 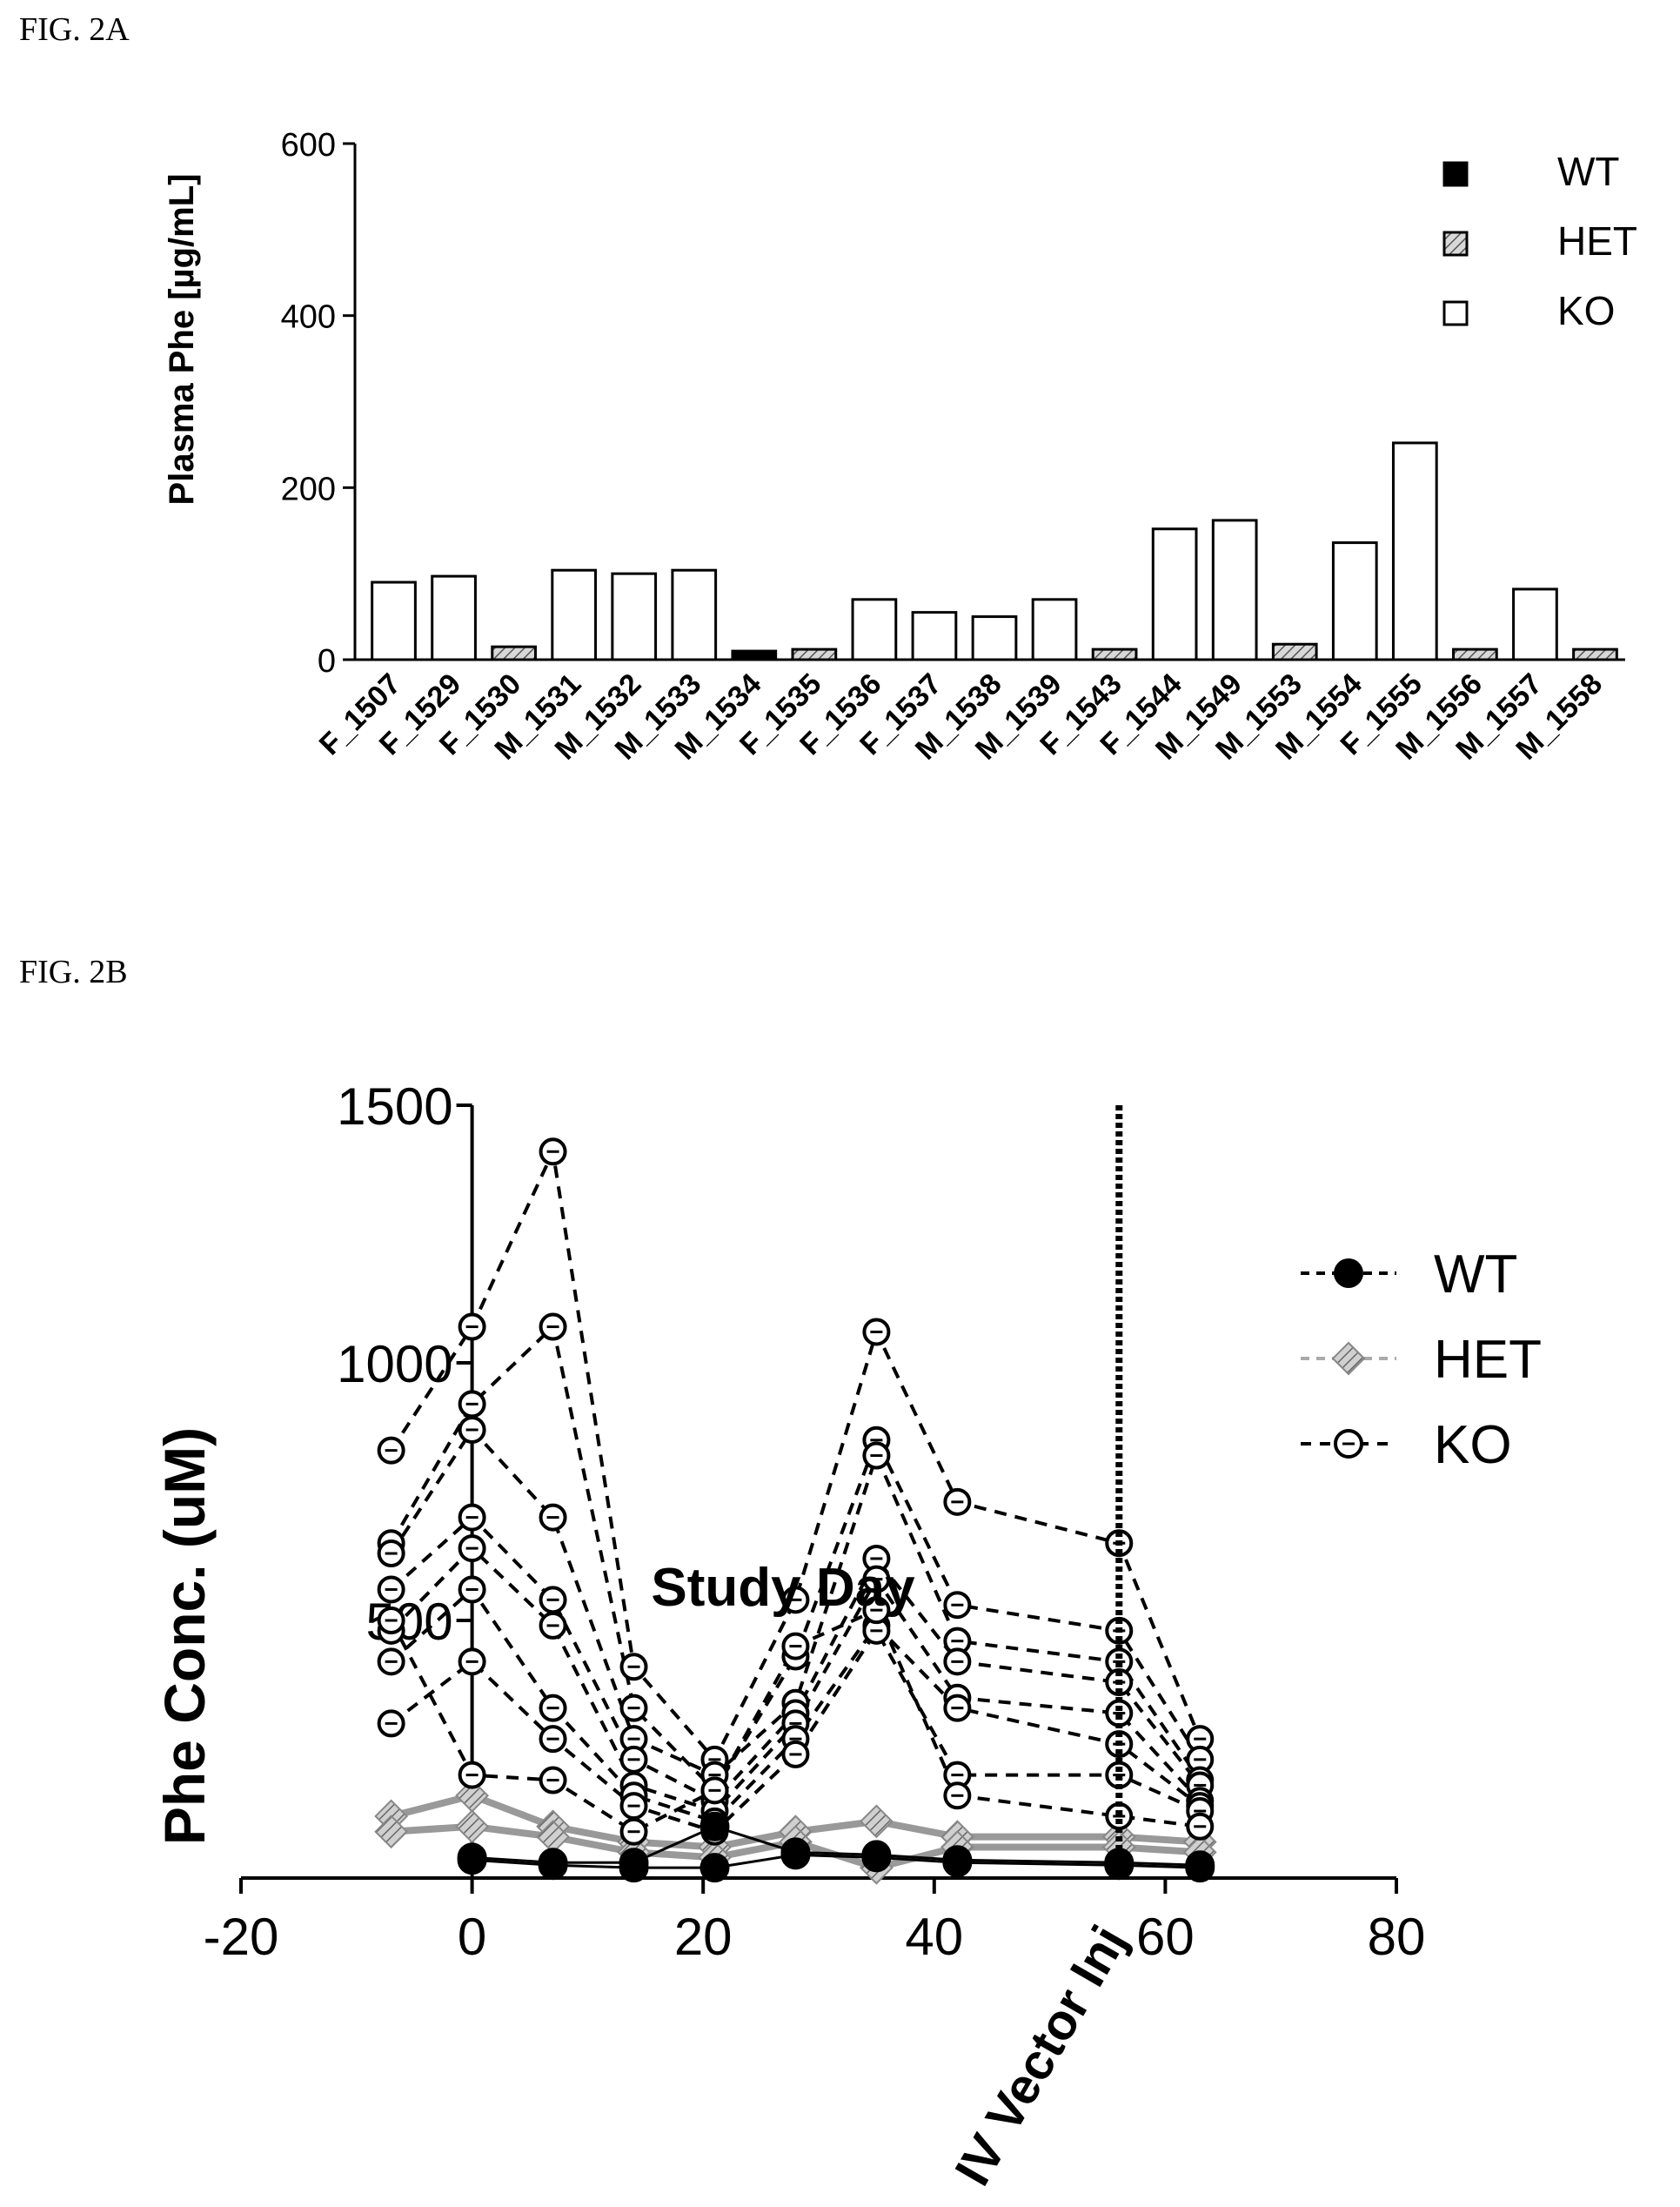 What do you see at coordinates (241, 1937) in the screenshot?
I see `line-x-tick-label: -20` at bounding box center [241, 1937].